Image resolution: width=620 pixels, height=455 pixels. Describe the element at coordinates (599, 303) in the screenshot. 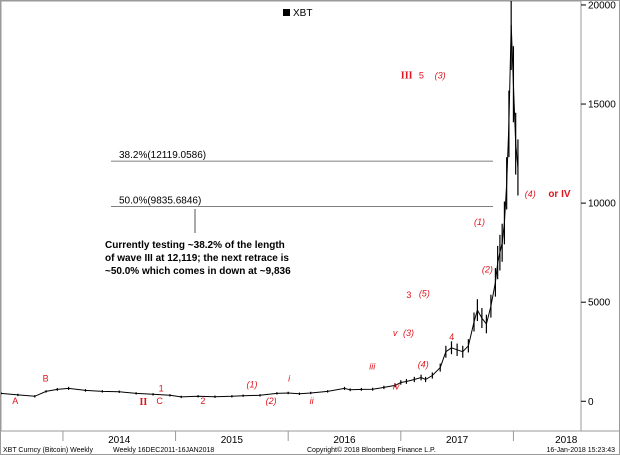

I see `y-tick-label: 5000` at that location.